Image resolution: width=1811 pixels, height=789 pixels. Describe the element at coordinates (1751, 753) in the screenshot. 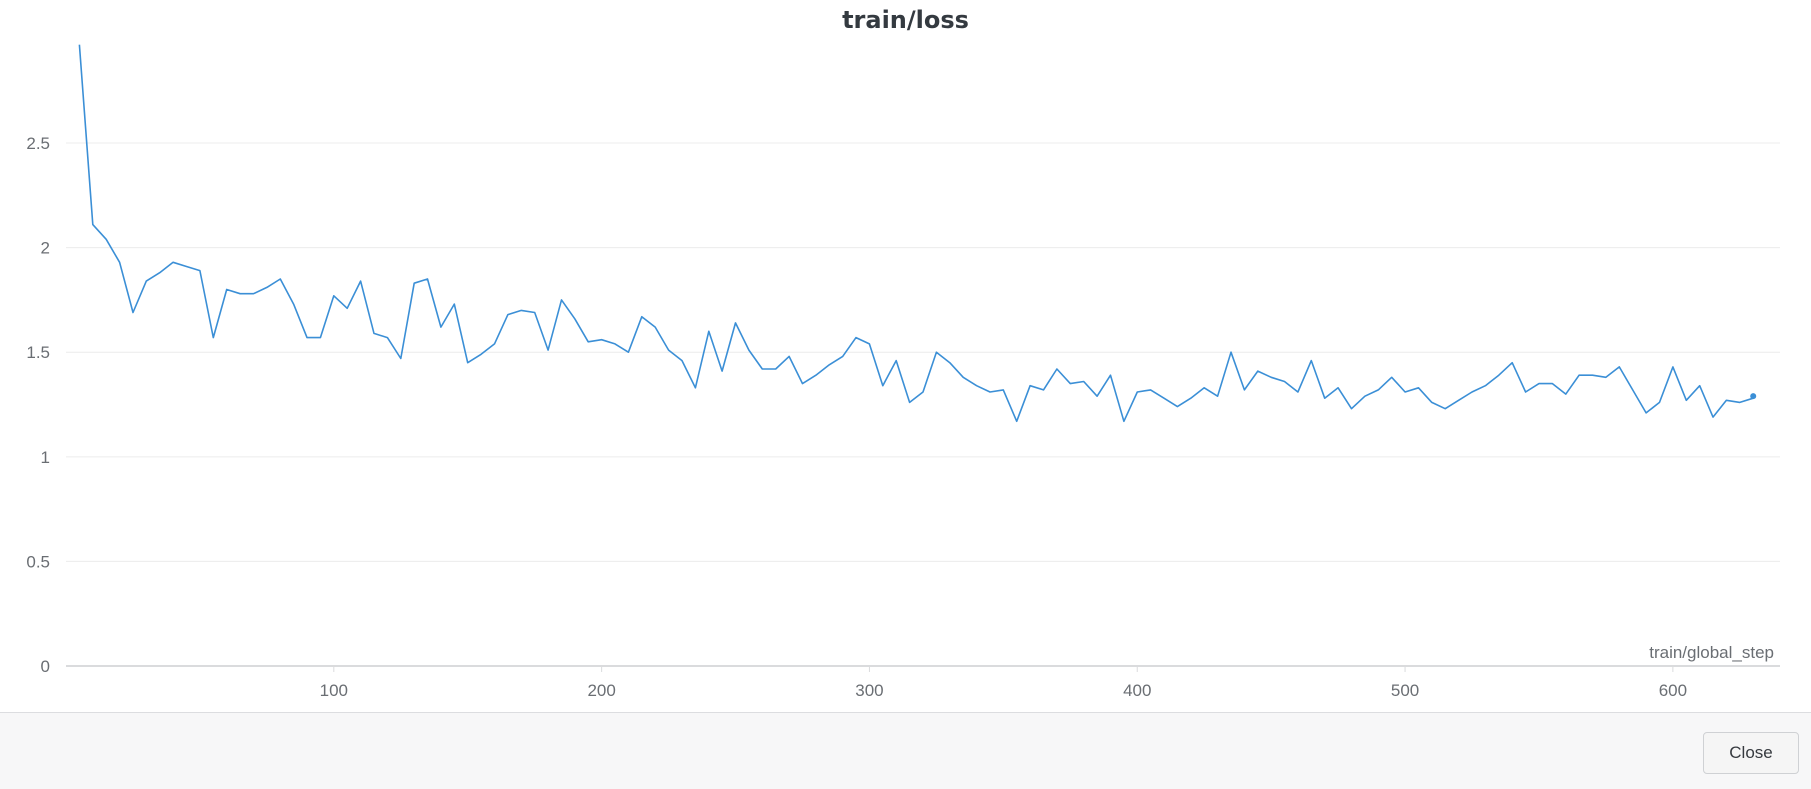

I see `close-button: Close` at that location.